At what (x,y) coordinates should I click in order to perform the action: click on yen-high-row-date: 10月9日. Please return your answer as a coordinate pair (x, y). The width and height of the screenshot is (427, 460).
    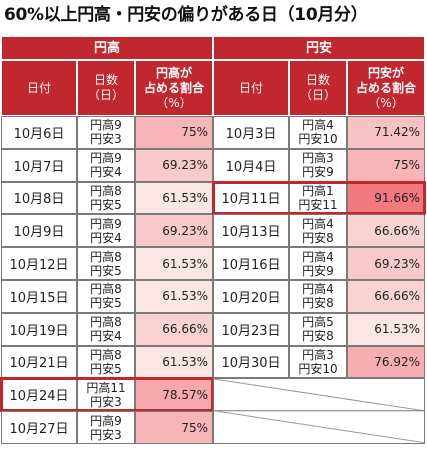
    Looking at the image, I should click on (39, 231).